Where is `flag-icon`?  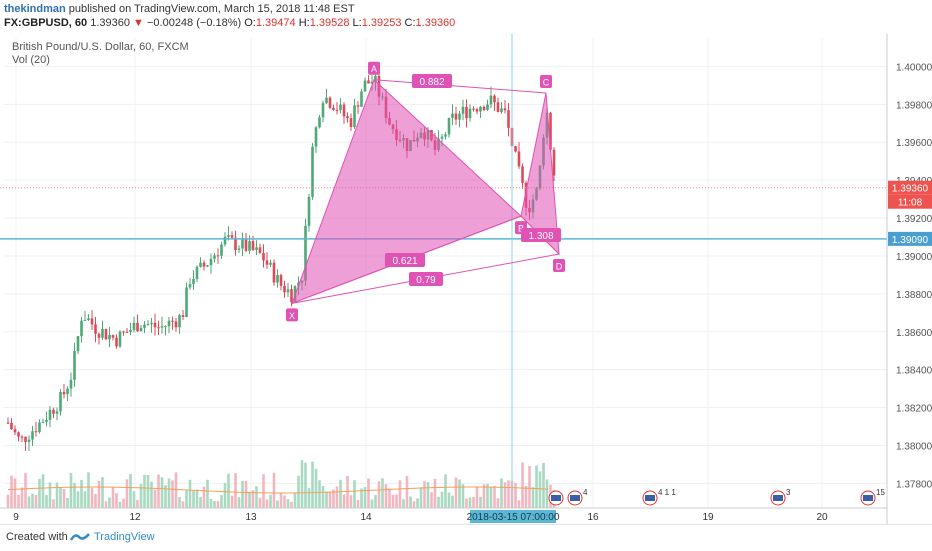 flag-icon is located at coordinates (868, 498).